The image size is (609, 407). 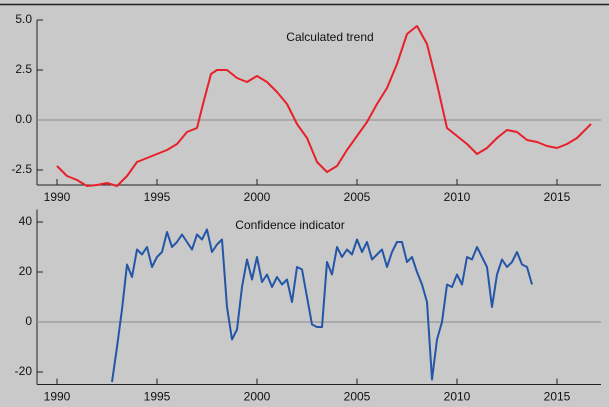 What do you see at coordinates (28, 321) in the screenshot?
I see `y-tick-label: 0` at bounding box center [28, 321].